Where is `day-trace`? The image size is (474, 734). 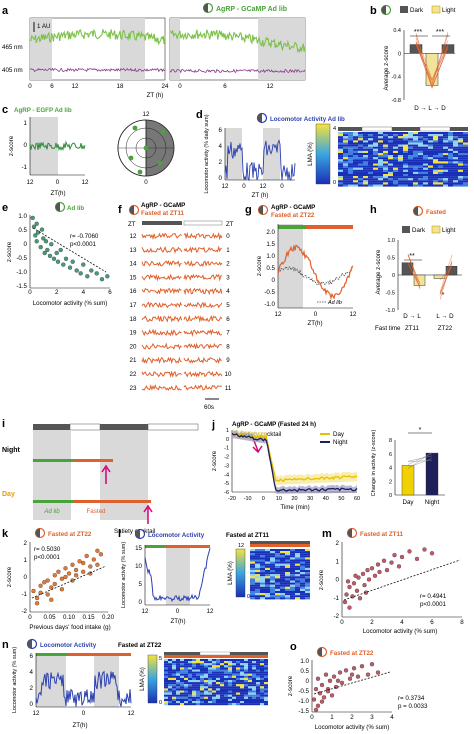 day-trace is located at coordinates (294, 457).